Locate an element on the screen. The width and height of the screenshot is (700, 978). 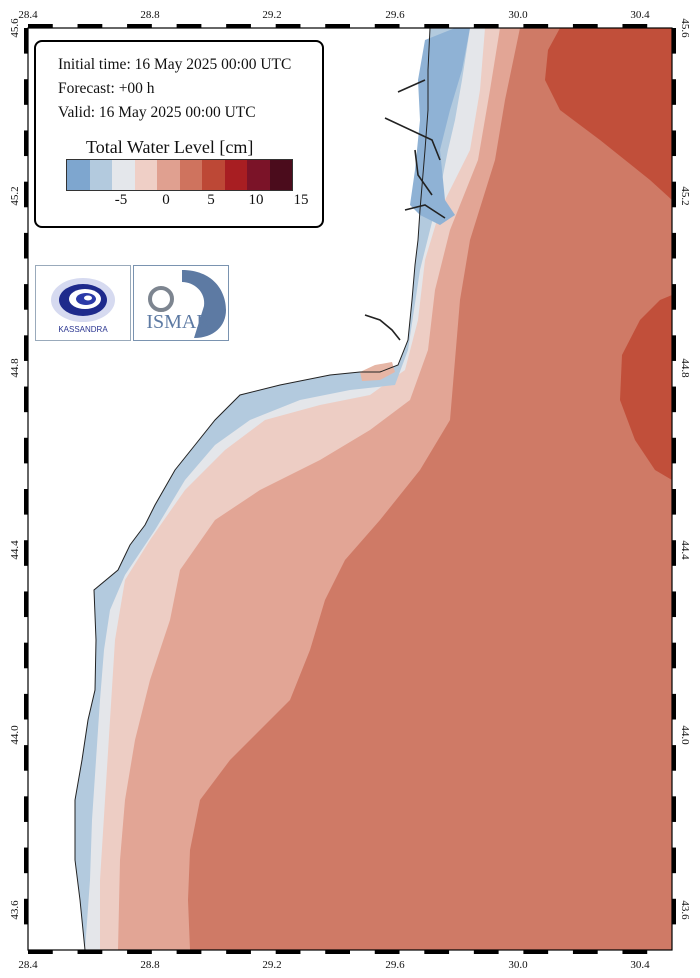
color-bar-label: 0 is located at coordinates (166, 200).